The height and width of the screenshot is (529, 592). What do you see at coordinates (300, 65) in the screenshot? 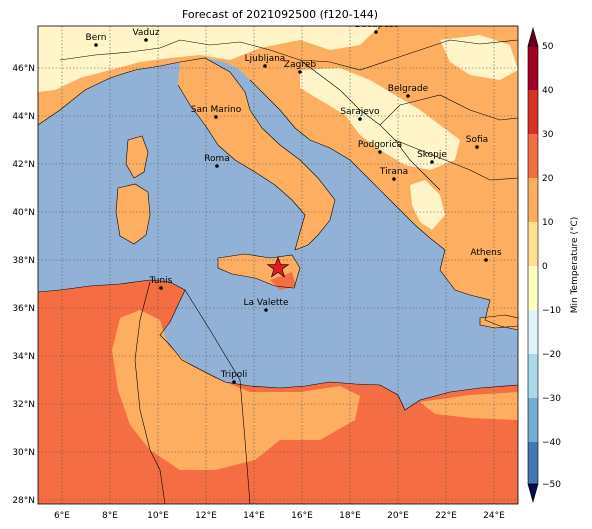
I see `city-label: Zagreb` at bounding box center [300, 65].